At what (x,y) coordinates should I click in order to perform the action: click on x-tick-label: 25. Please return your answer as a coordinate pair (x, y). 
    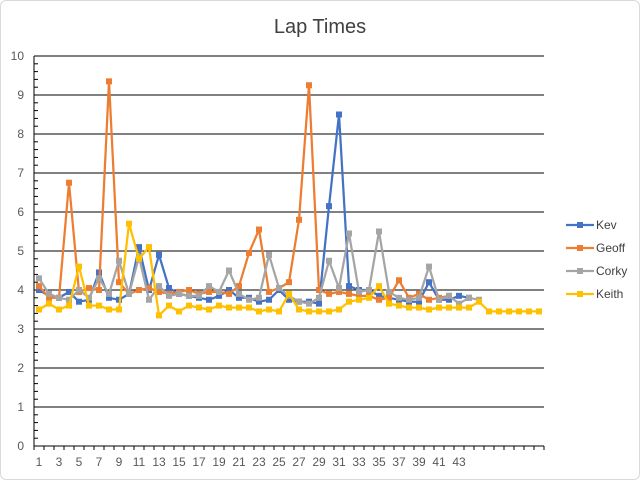
    Looking at the image, I should click on (279, 462).